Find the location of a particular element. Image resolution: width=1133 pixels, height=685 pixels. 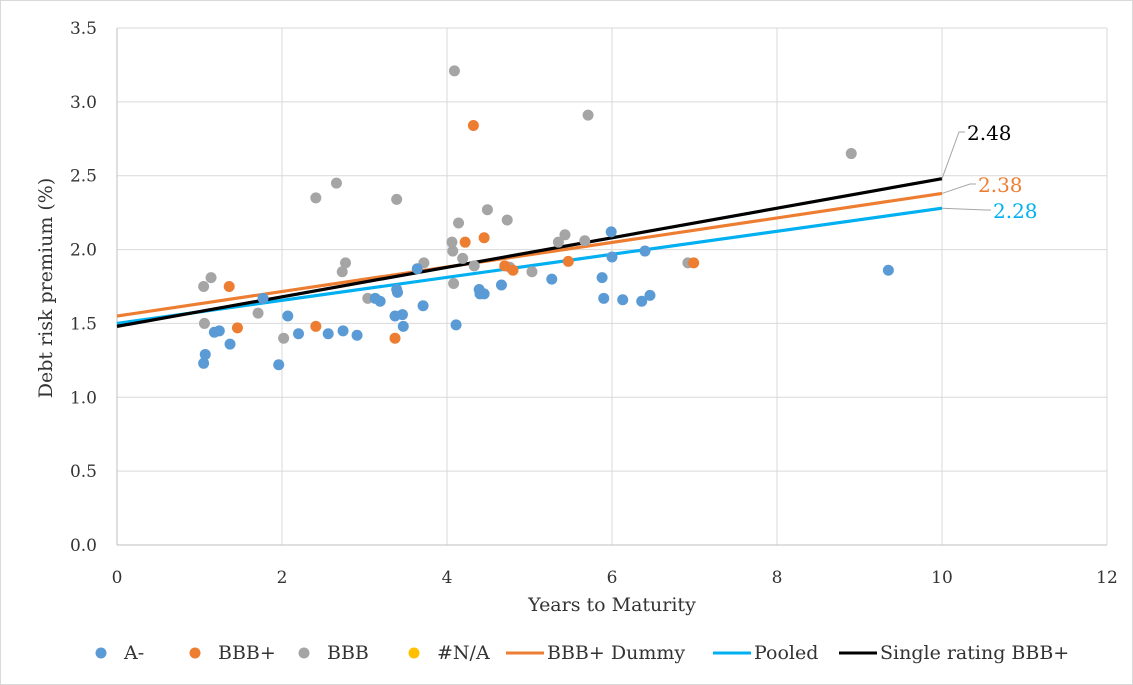

callout-label: 2.38 is located at coordinates (1000, 185).